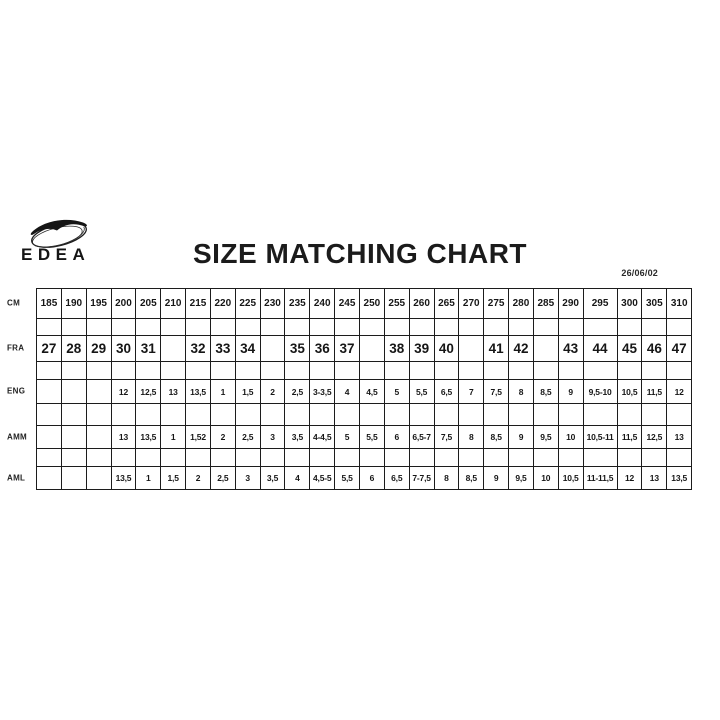 This screenshot has width=720, height=720. I want to click on table-cell: 45, so click(629, 348).